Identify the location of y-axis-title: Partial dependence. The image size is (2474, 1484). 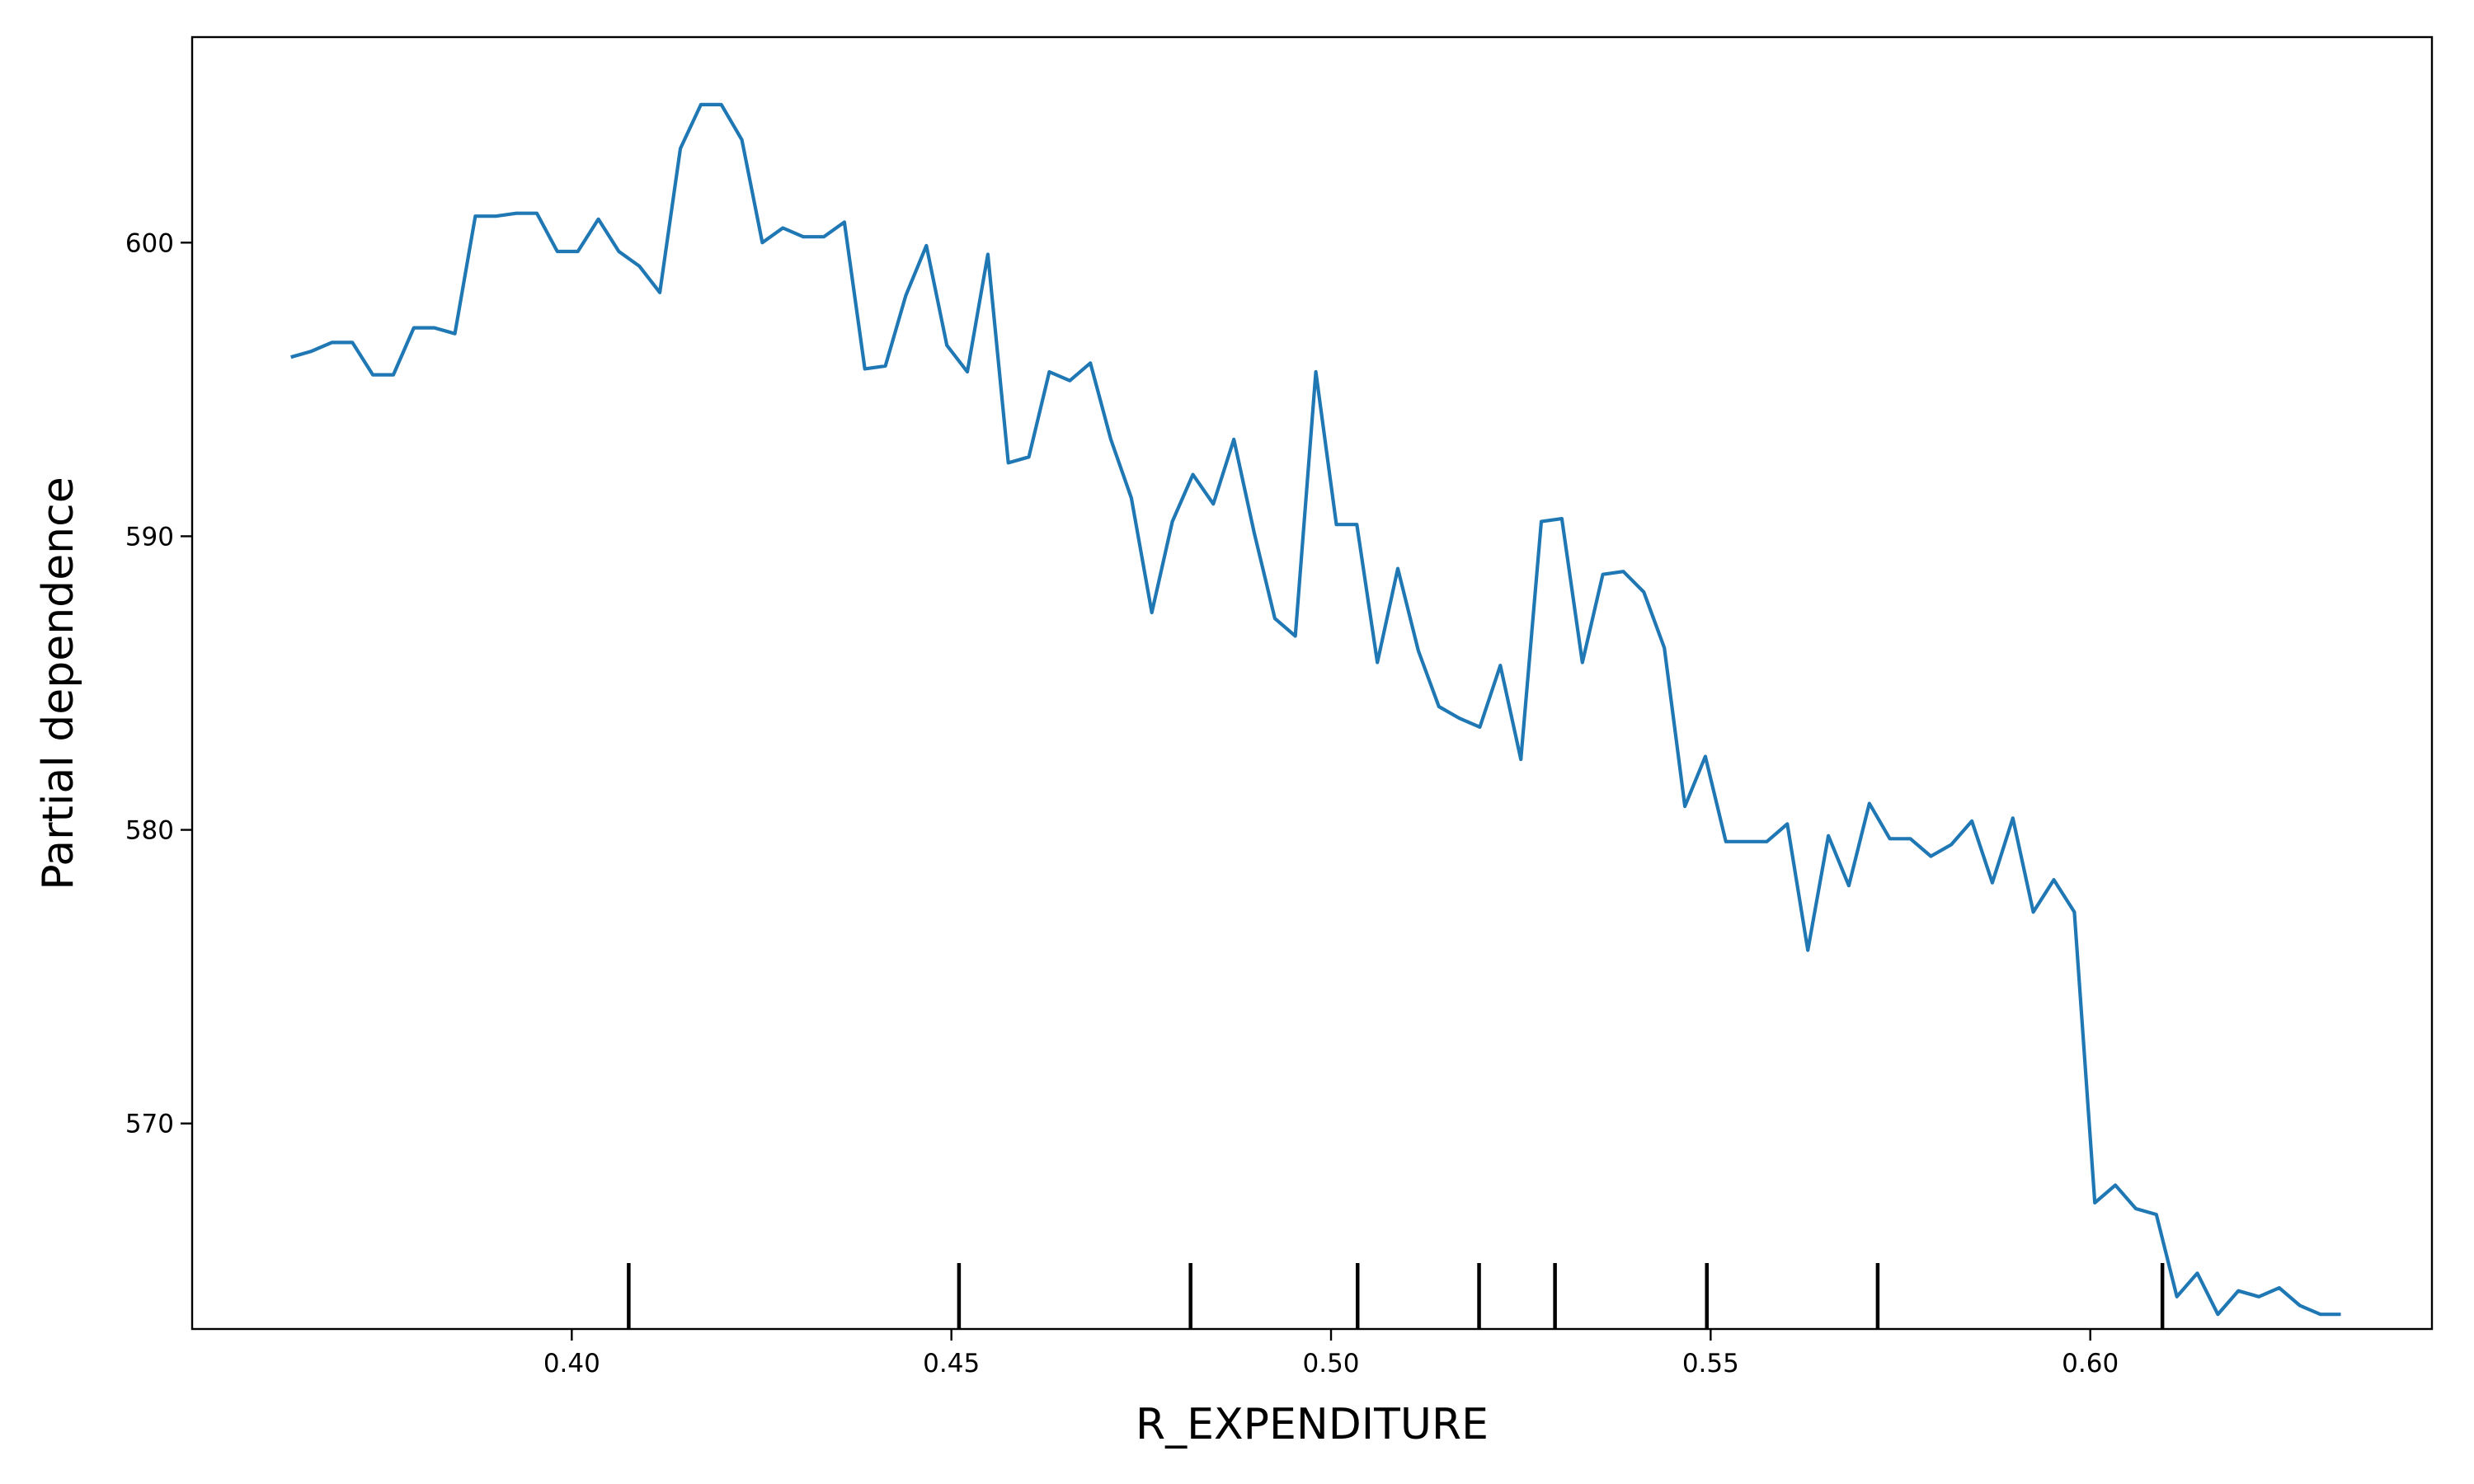
(58, 683).